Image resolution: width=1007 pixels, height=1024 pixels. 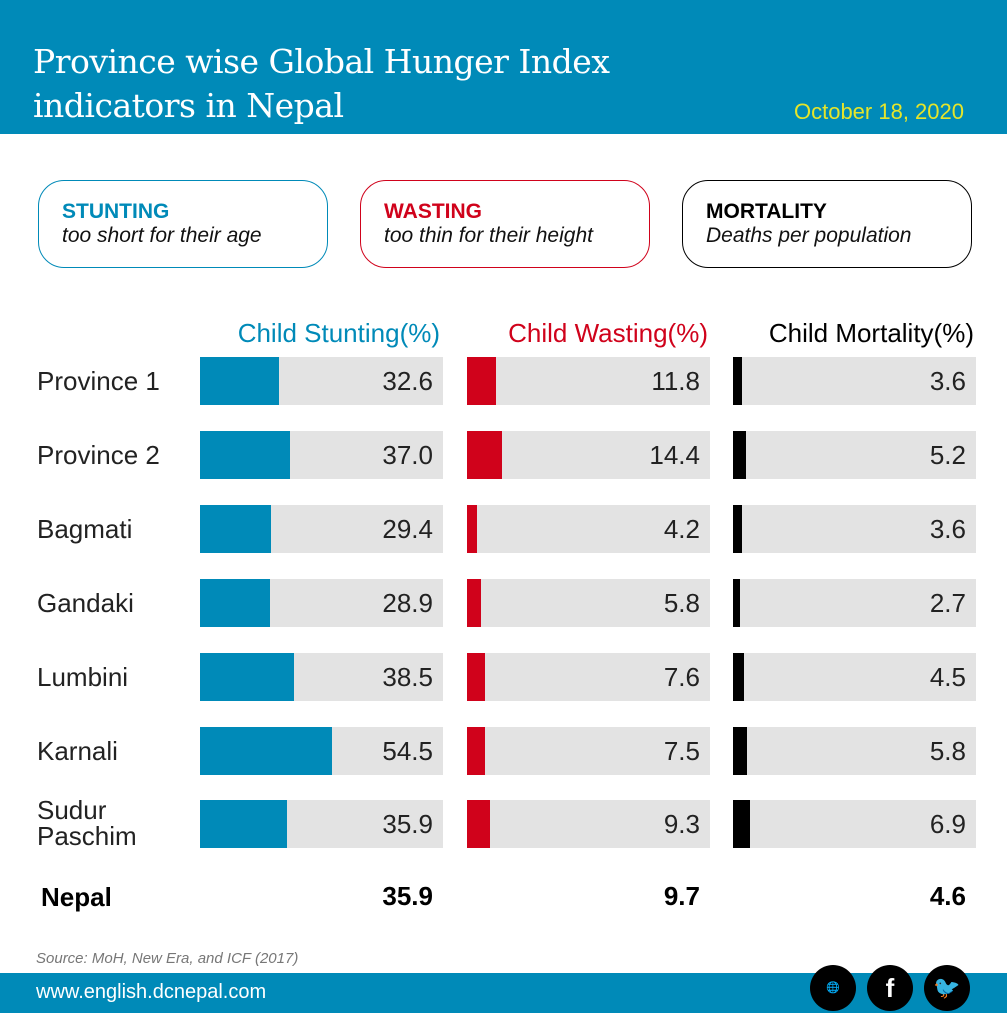 What do you see at coordinates (98, 455) in the screenshot?
I see `row-label: Province 2` at bounding box center [98, 455].